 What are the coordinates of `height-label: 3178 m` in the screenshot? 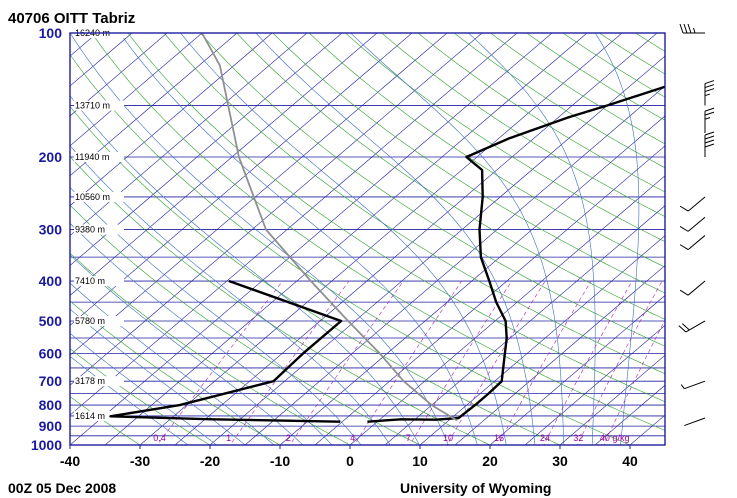 It's located at (90, 381).